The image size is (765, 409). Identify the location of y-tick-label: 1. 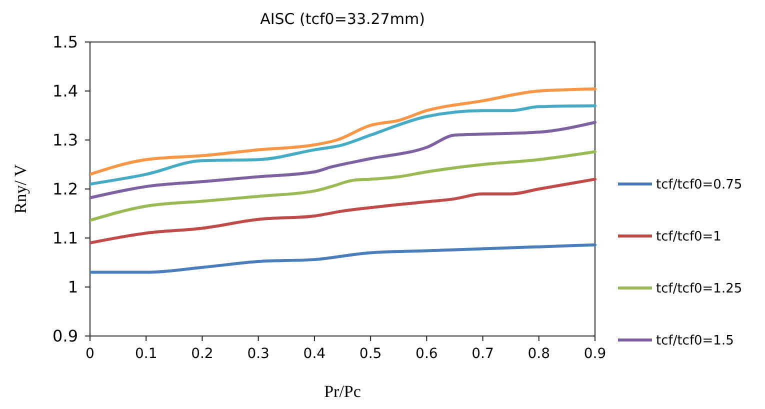
(73, 287).